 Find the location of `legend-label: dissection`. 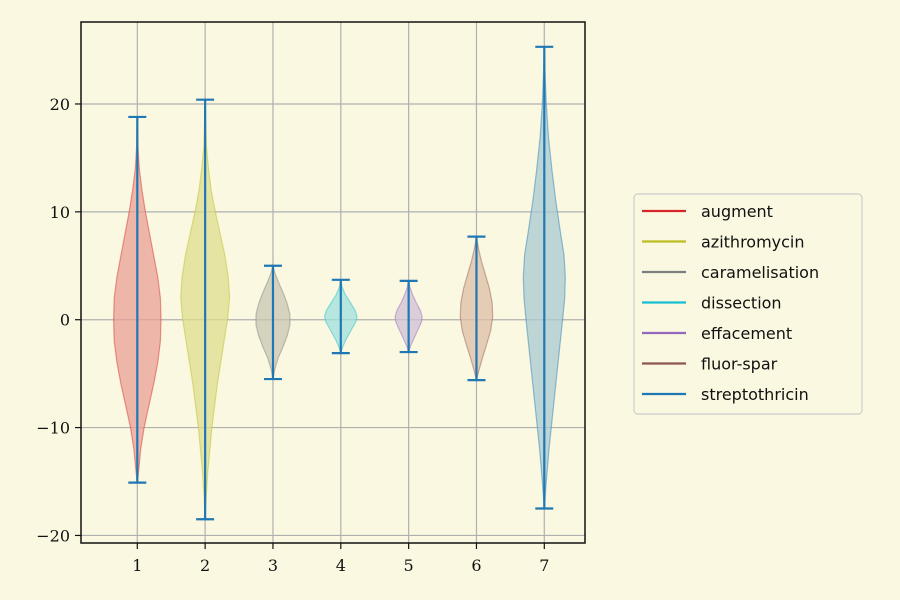

legend-label: dissection is located at coordinates (741, 303).